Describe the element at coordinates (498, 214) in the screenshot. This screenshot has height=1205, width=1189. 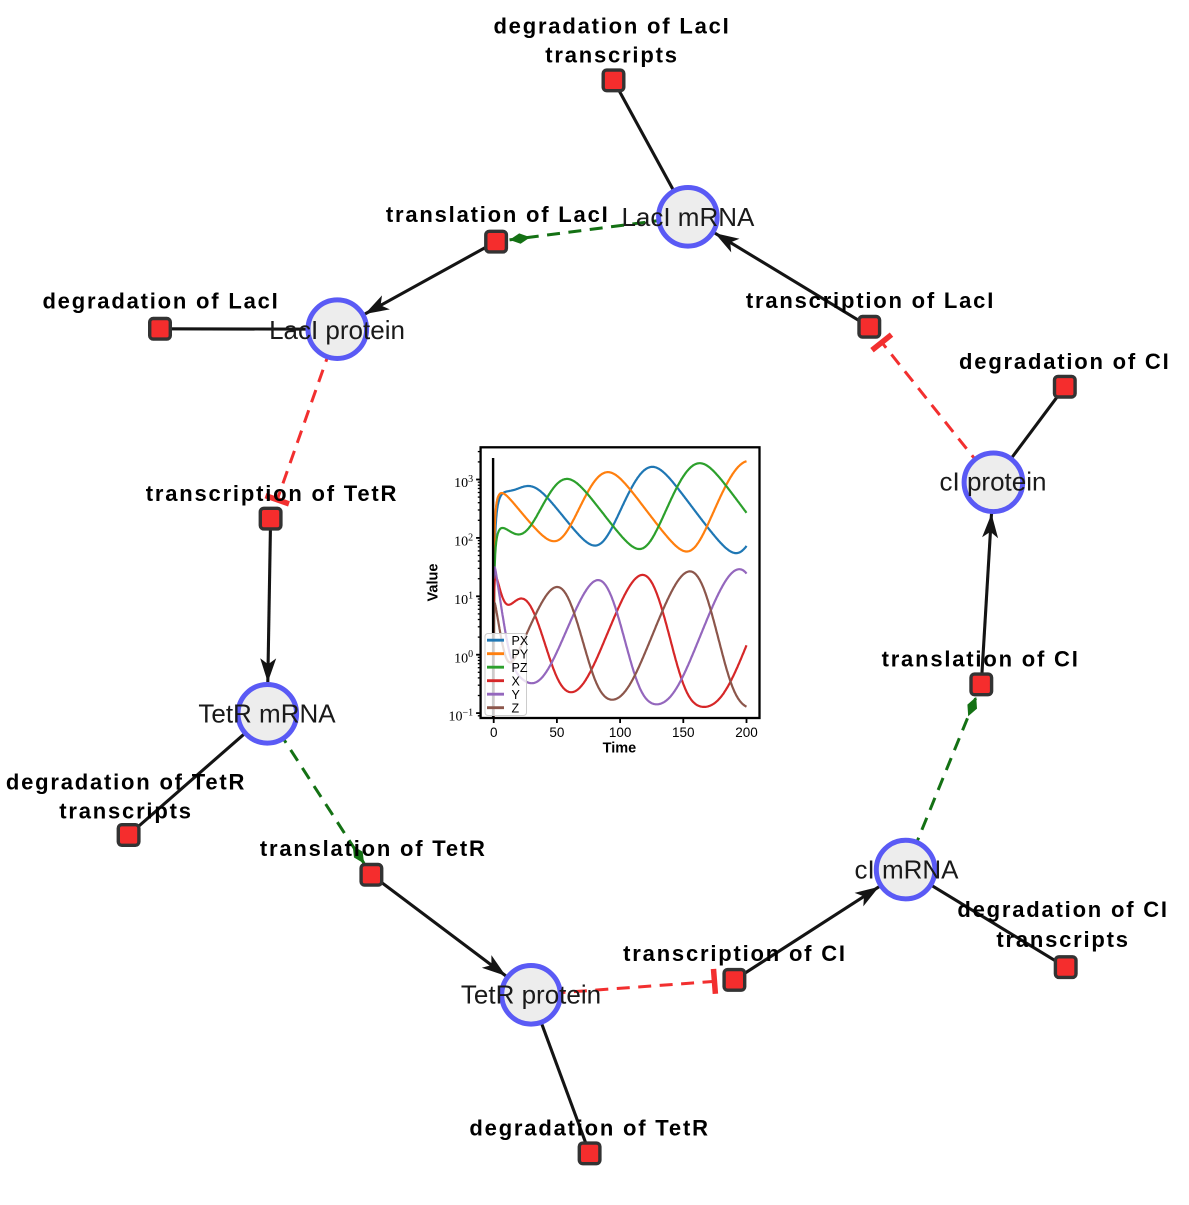
I see `svg-text: translation of LacI` at that location.